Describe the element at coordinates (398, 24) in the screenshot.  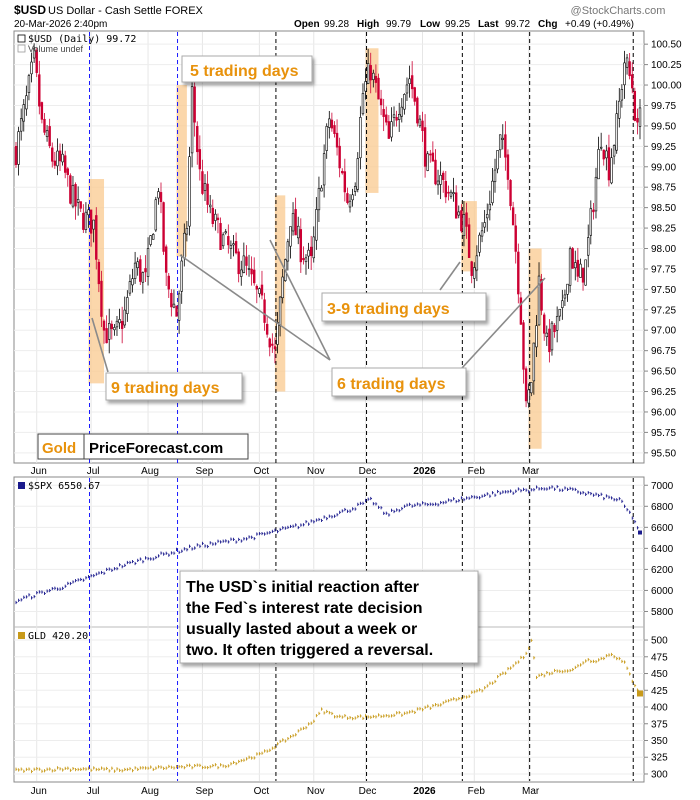
I see `high-value: 99.79` at that location.